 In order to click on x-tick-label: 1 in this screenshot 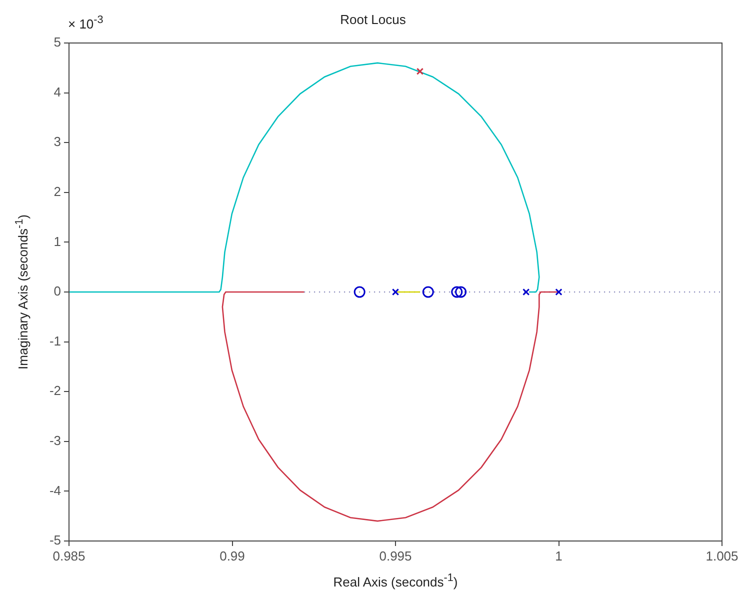, I will do `click(558, 556)`.